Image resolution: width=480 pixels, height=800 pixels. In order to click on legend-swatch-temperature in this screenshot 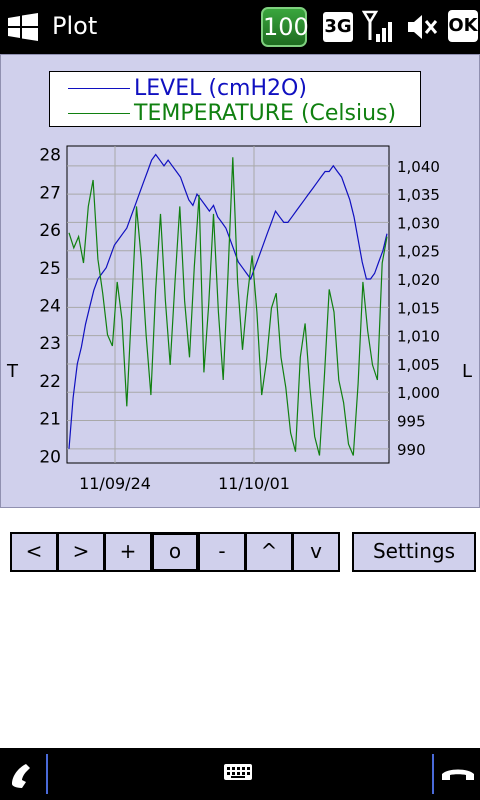, I will do `click(99, 113)`.